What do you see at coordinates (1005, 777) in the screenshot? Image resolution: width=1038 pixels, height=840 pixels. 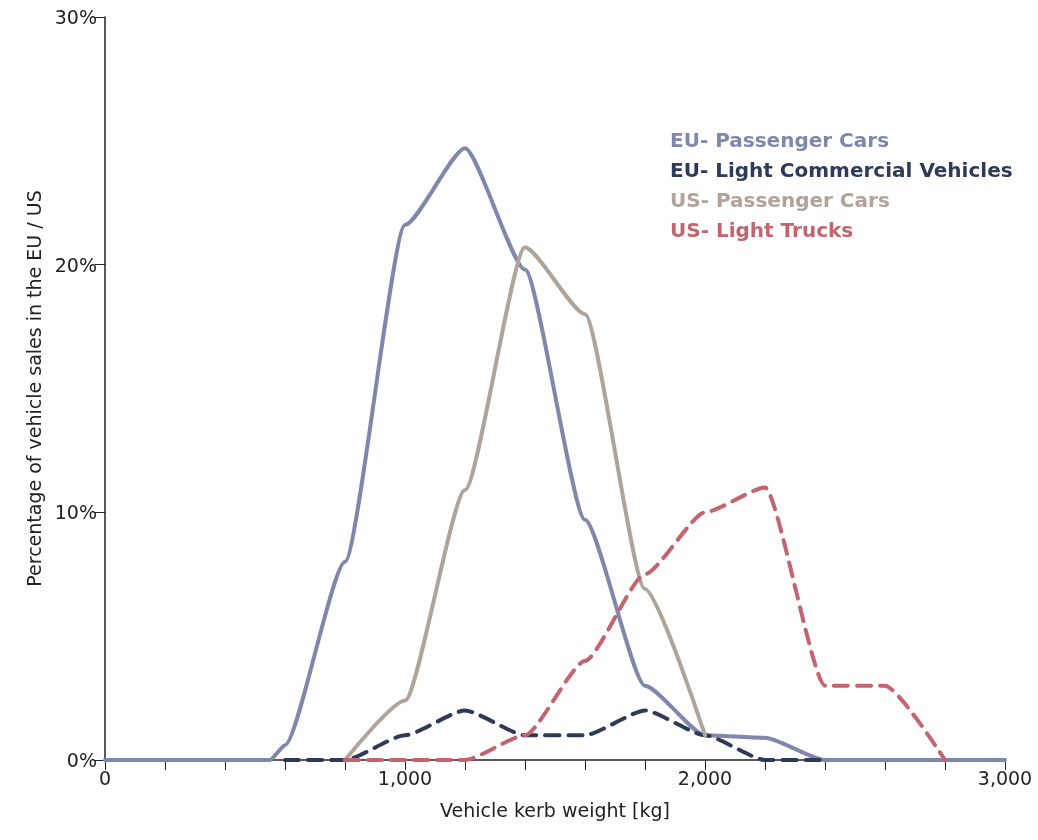 I see `x-tick-label: 3,000` at bounding box center [1005, 777].